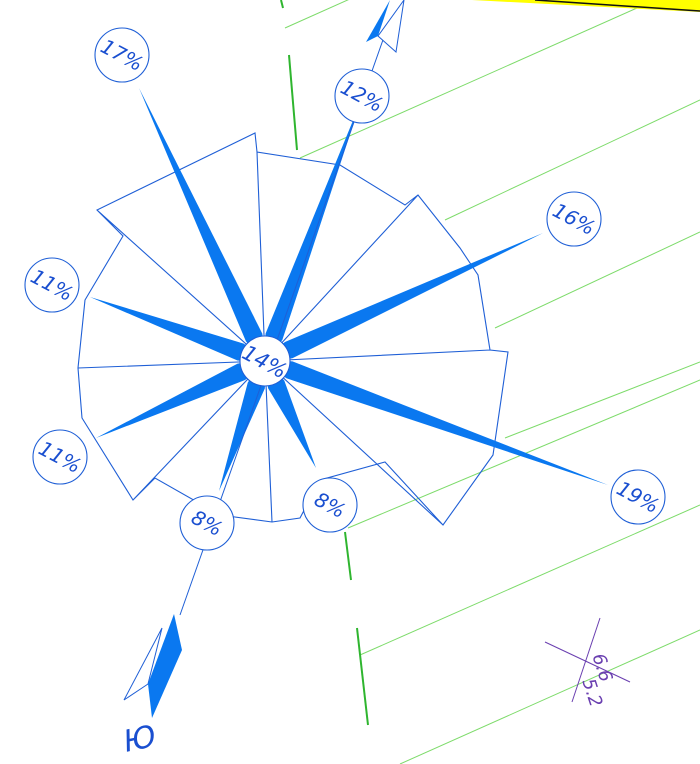  What do you see at coordinates (152, 666) in the screenshot?
I see `south-arrow` at bounding box center [152, 666].